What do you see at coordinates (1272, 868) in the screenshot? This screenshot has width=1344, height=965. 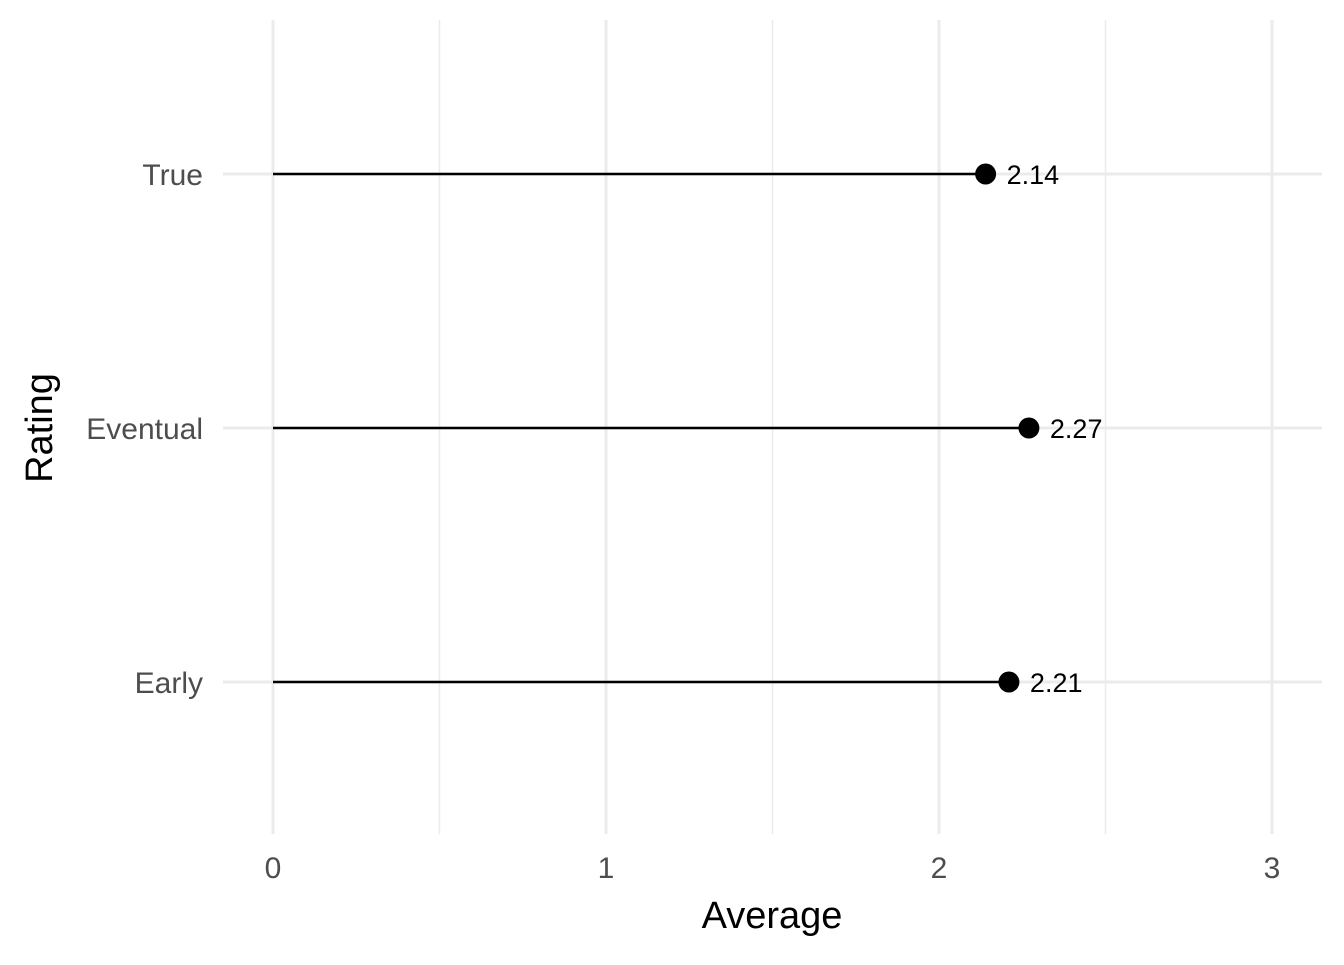 I see `x-tick-label: 3` at bounding box center [1272, 868].